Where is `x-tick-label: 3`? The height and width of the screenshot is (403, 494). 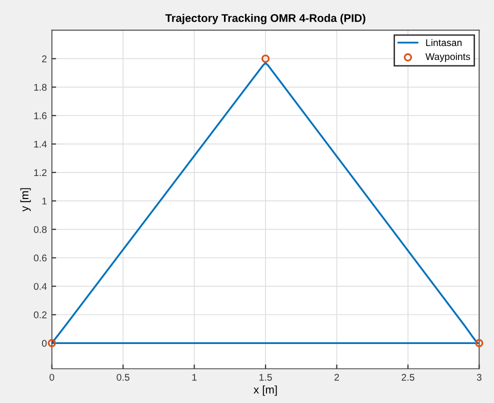
x-tick-label: 3 is located at coordinates (479, 377).